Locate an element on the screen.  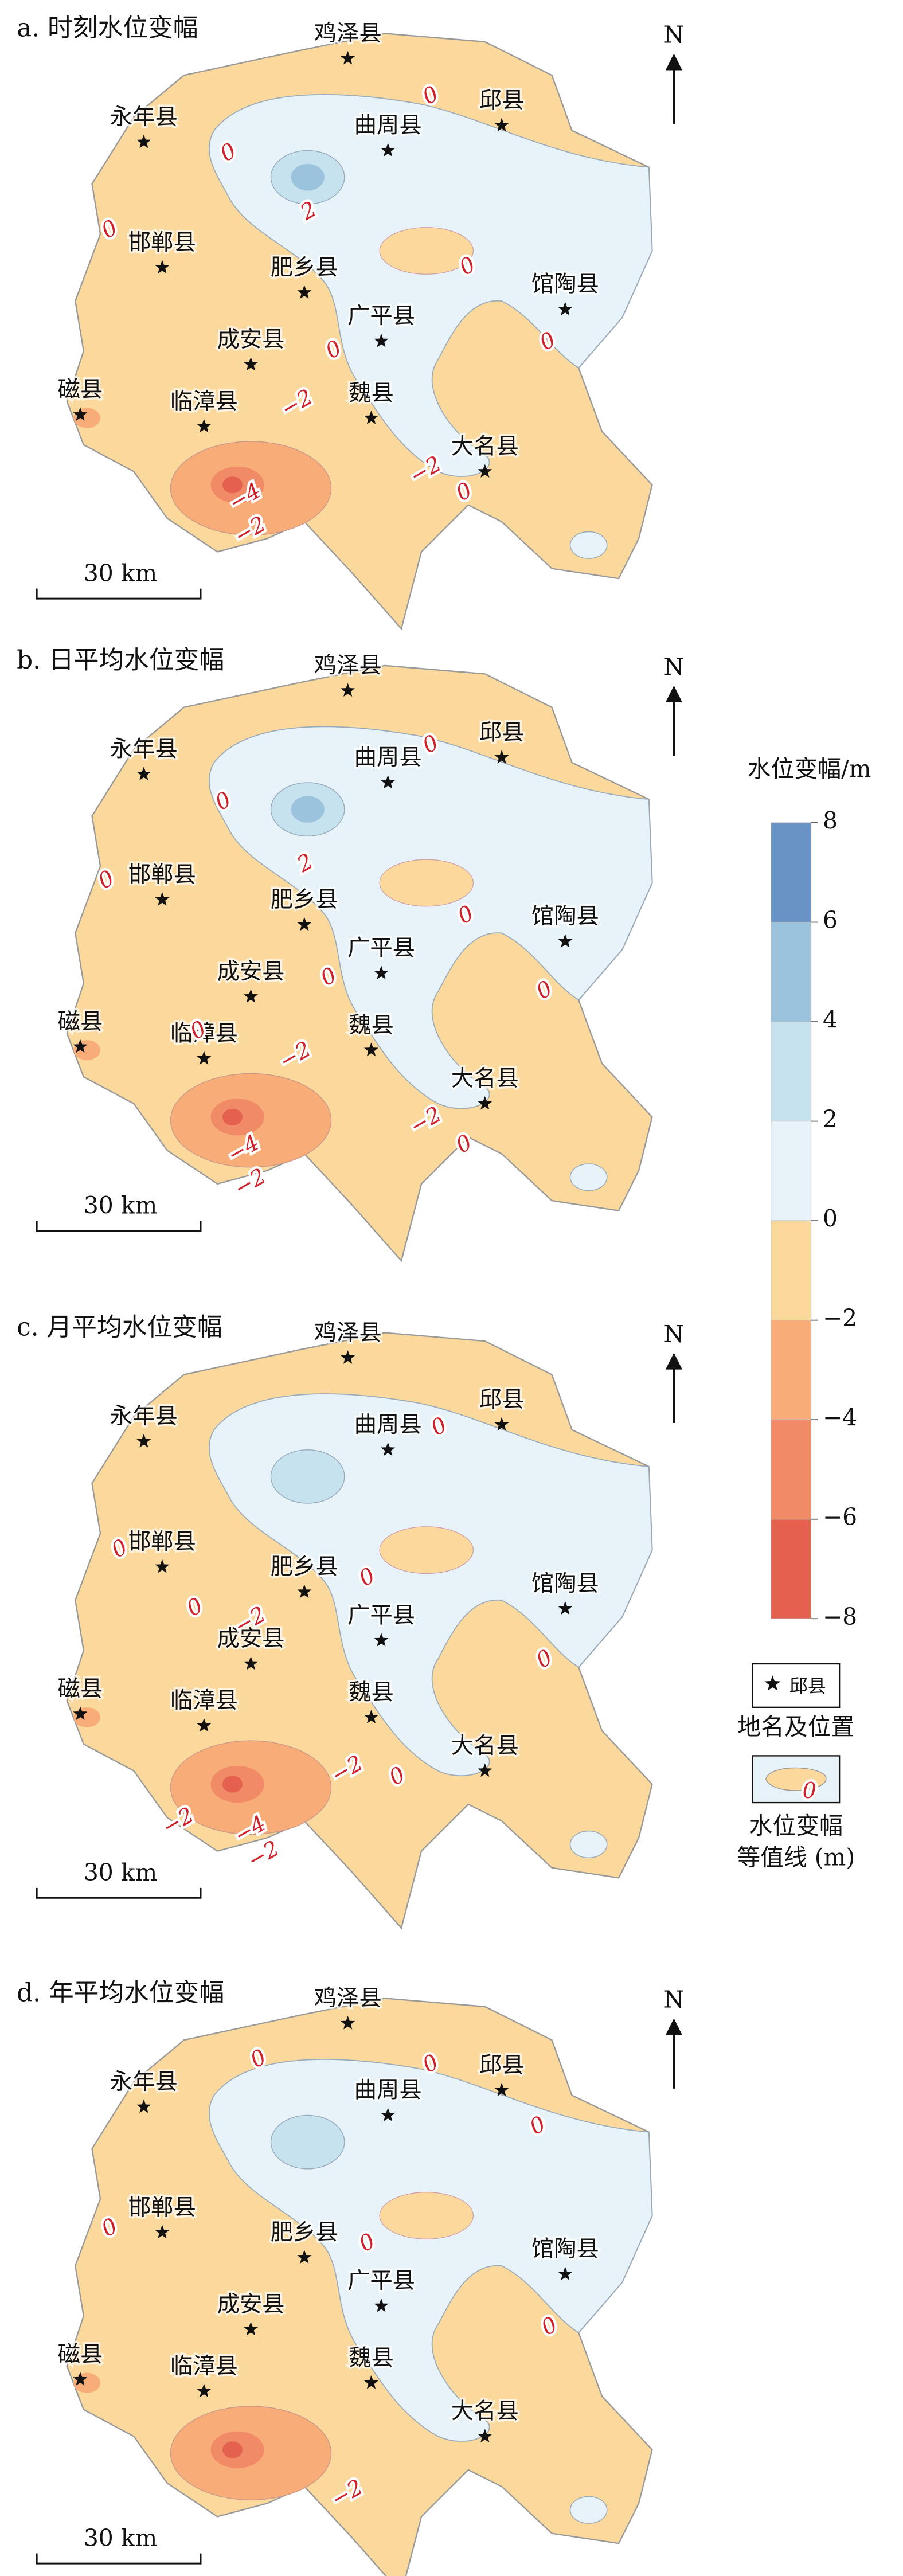
county-label: 成安县 is located at coordinates (251, 340).